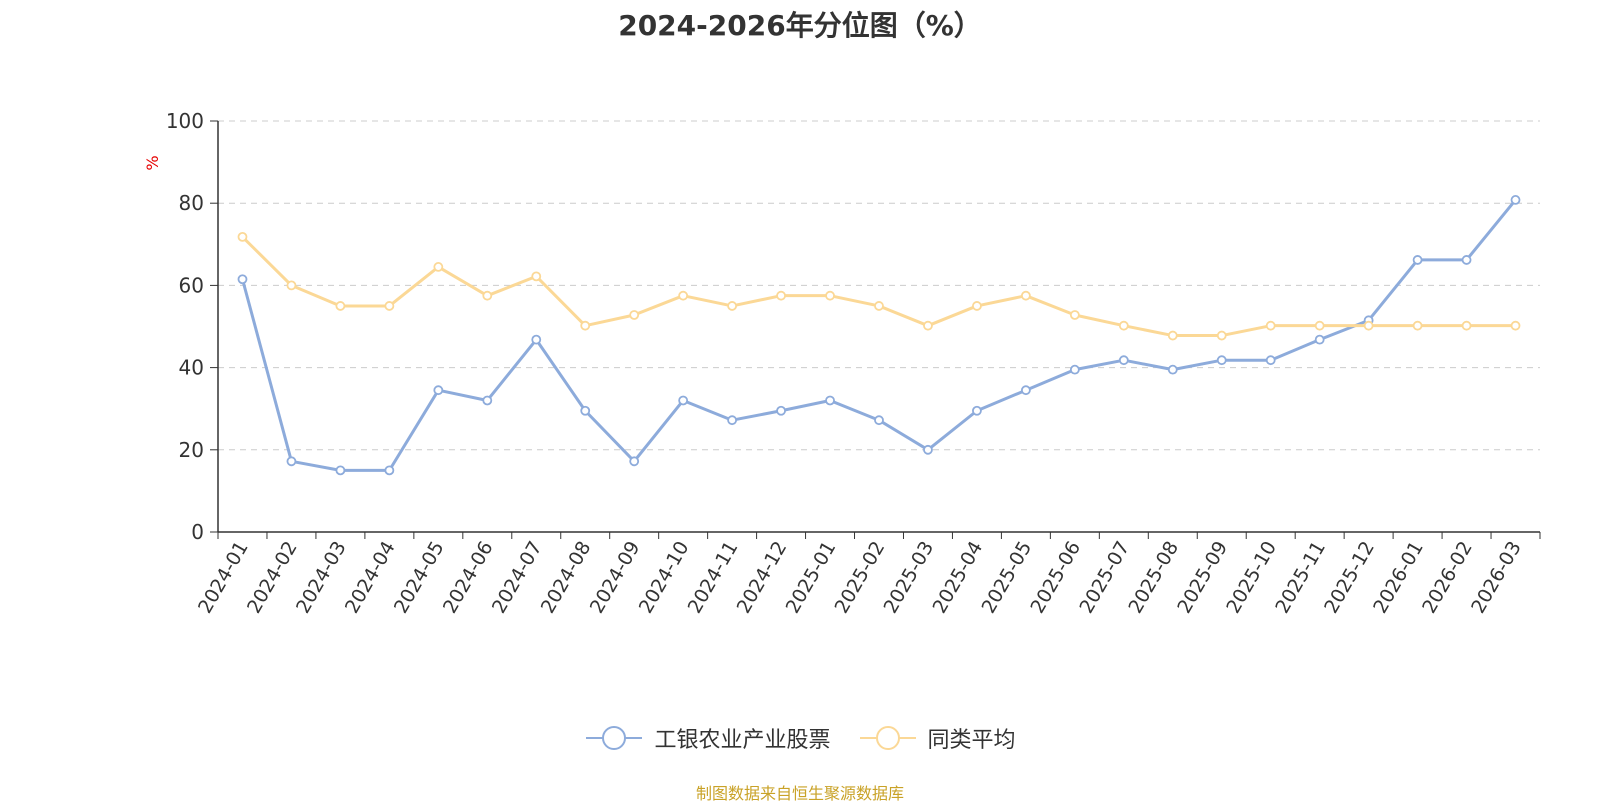  I want to click on legend-item-fund: 工银农业产业股票, so click(707, 738).